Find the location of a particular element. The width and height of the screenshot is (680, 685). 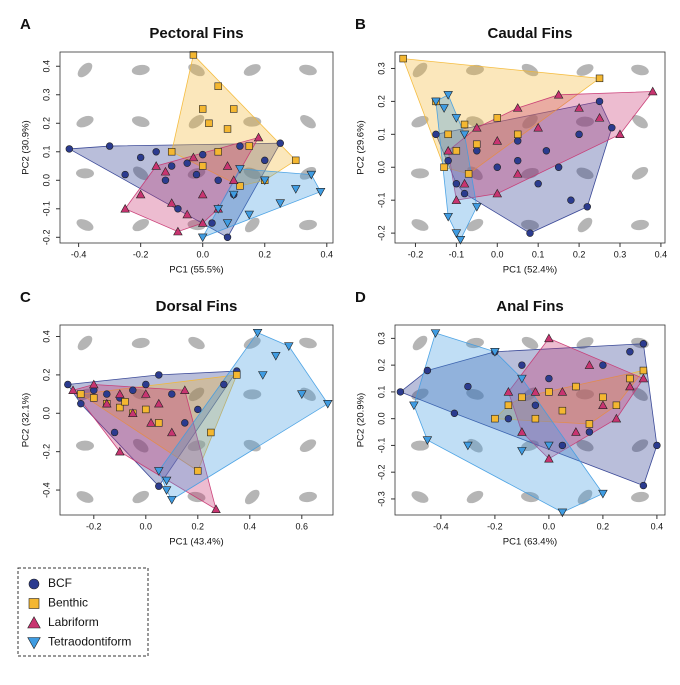

y-tick-label: 0.4 is located at coordinates (46, 336).